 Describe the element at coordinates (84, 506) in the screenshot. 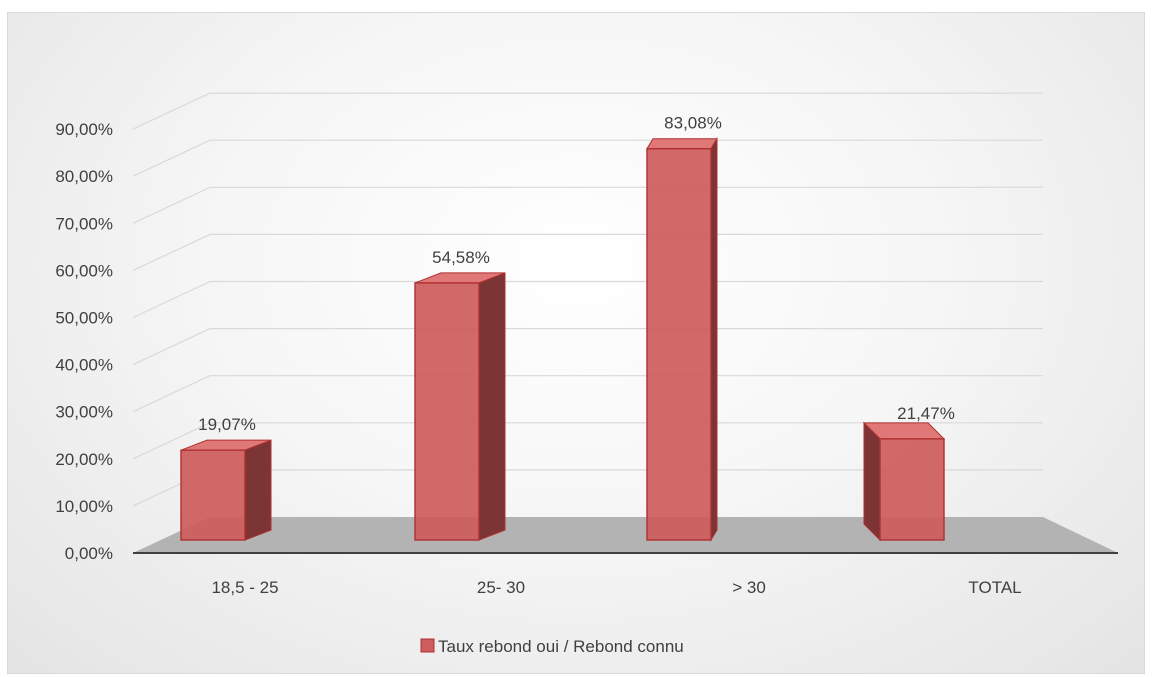

I see `y-tick-label: 10,00%` at that location.